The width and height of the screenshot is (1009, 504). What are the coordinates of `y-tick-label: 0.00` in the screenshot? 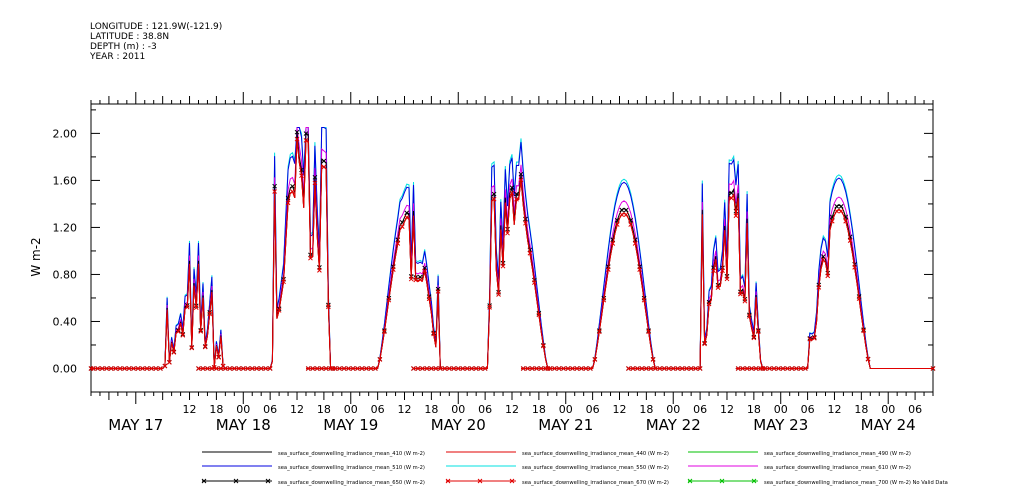 It's located at (65, 368).